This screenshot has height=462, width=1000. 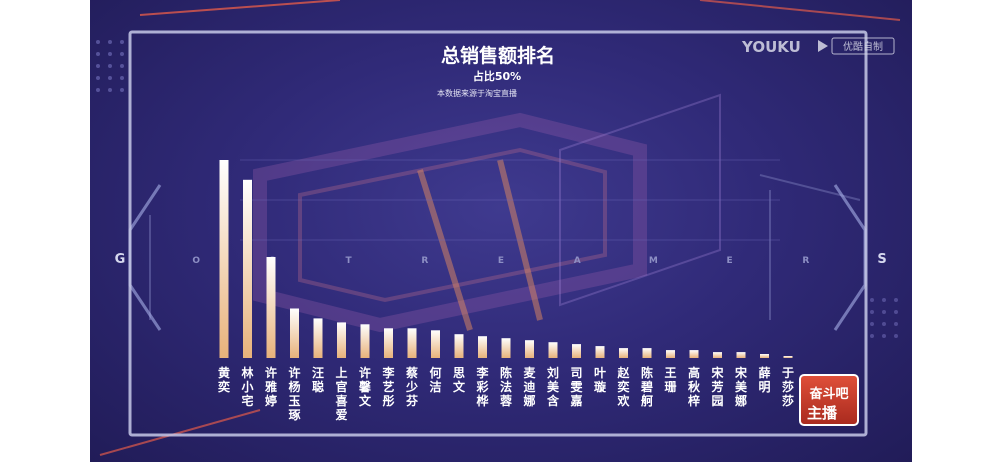 What do you see at coordinates (788, 387) in the screenshot?
I see `category-label-25: 于莎莎` at bounding box center [788, 387].